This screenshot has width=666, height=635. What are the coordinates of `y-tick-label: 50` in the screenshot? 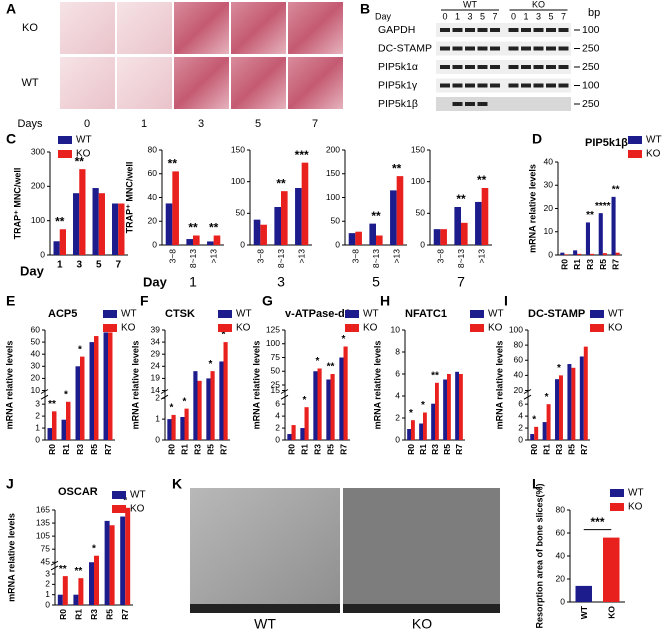 It's located at (276, 371).